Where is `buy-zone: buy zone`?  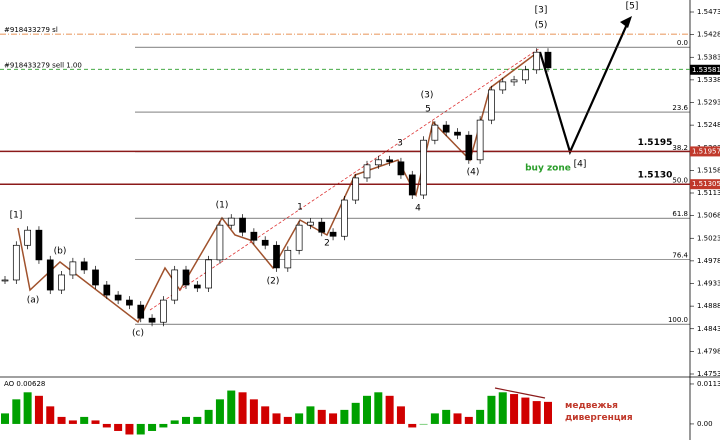 buy-zone: buy zone is located at coordinates (548, 169).